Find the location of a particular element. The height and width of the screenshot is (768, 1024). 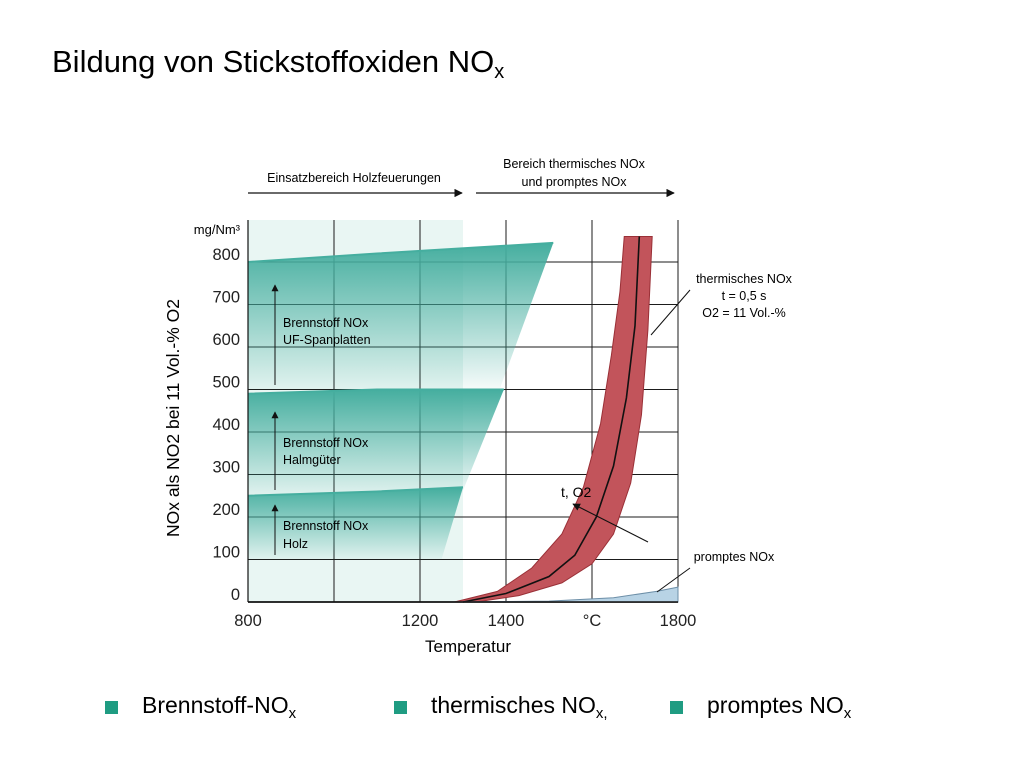

y-tick-label: 300 is located at coordinates (226, 468).